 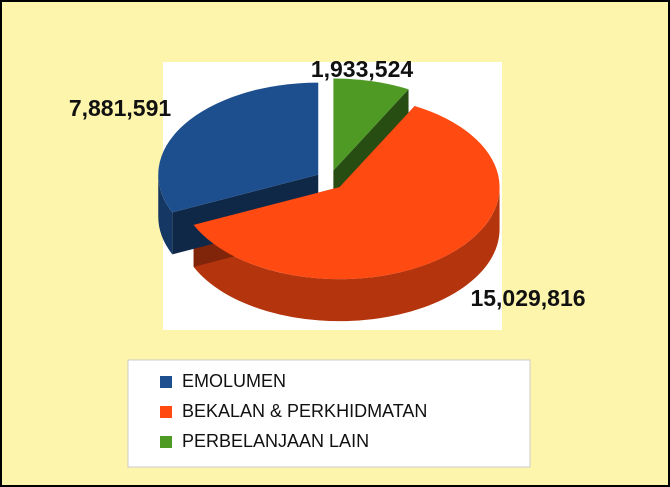 I want to click on data-label: 7,881,591, so click(x=120, y=108).